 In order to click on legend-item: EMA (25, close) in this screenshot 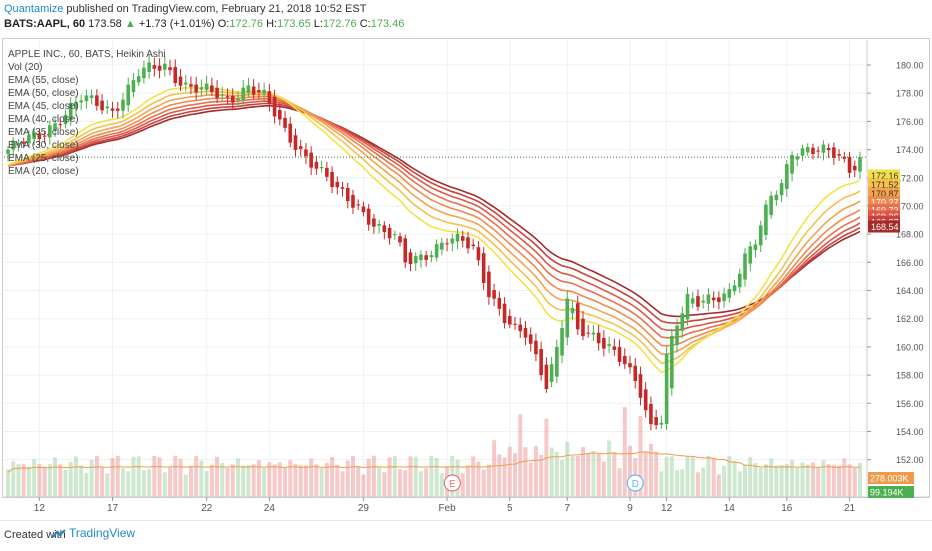, I will do `click(43, 158)`.